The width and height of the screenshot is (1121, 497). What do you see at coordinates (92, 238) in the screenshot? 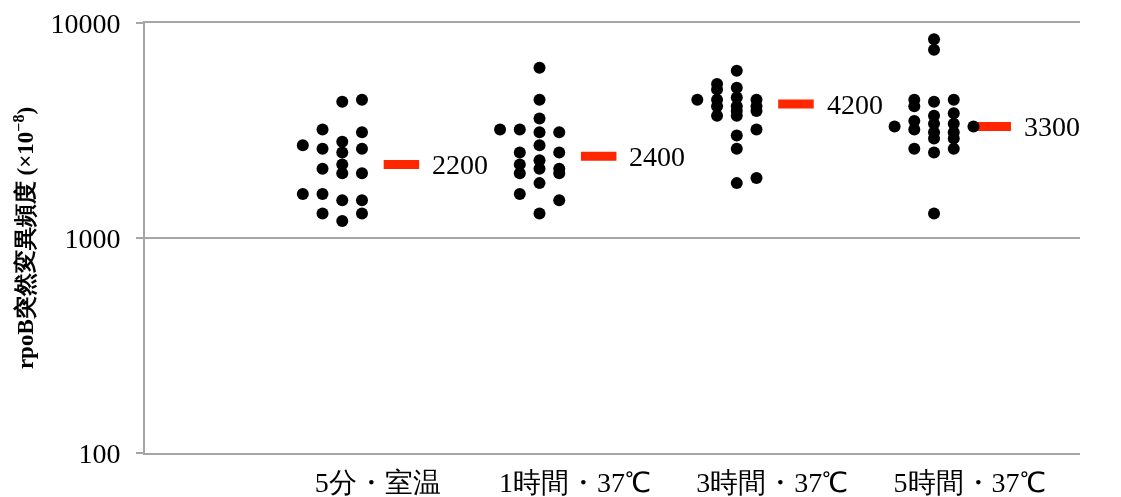
I see `y-tick-label: 1000` at bounding box center [92, 238].